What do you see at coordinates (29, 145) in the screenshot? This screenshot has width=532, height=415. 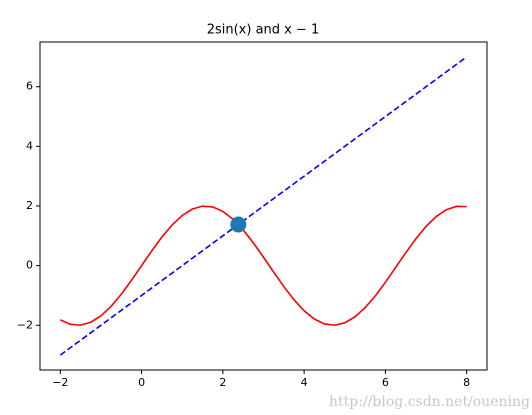 I see `y-tick-label: 4` at bounding box center [29, 145].